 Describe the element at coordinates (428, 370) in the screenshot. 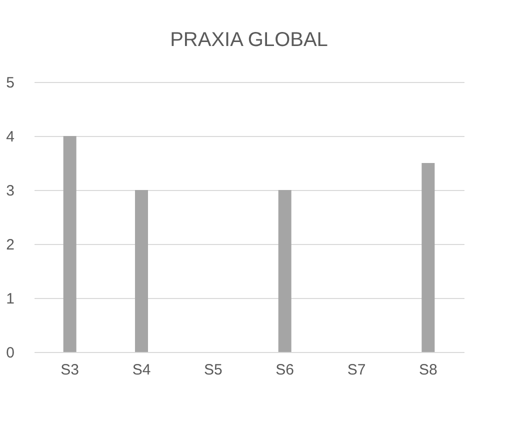

I see `x-tick-label: S8` at that location.